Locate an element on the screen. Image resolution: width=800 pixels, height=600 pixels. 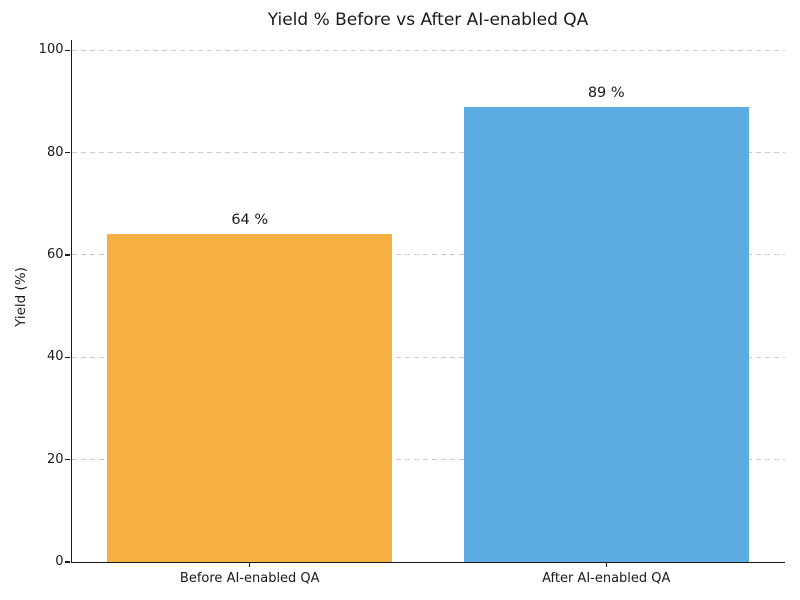
y-tick-label: 0 is located at coordinates (59, 561).